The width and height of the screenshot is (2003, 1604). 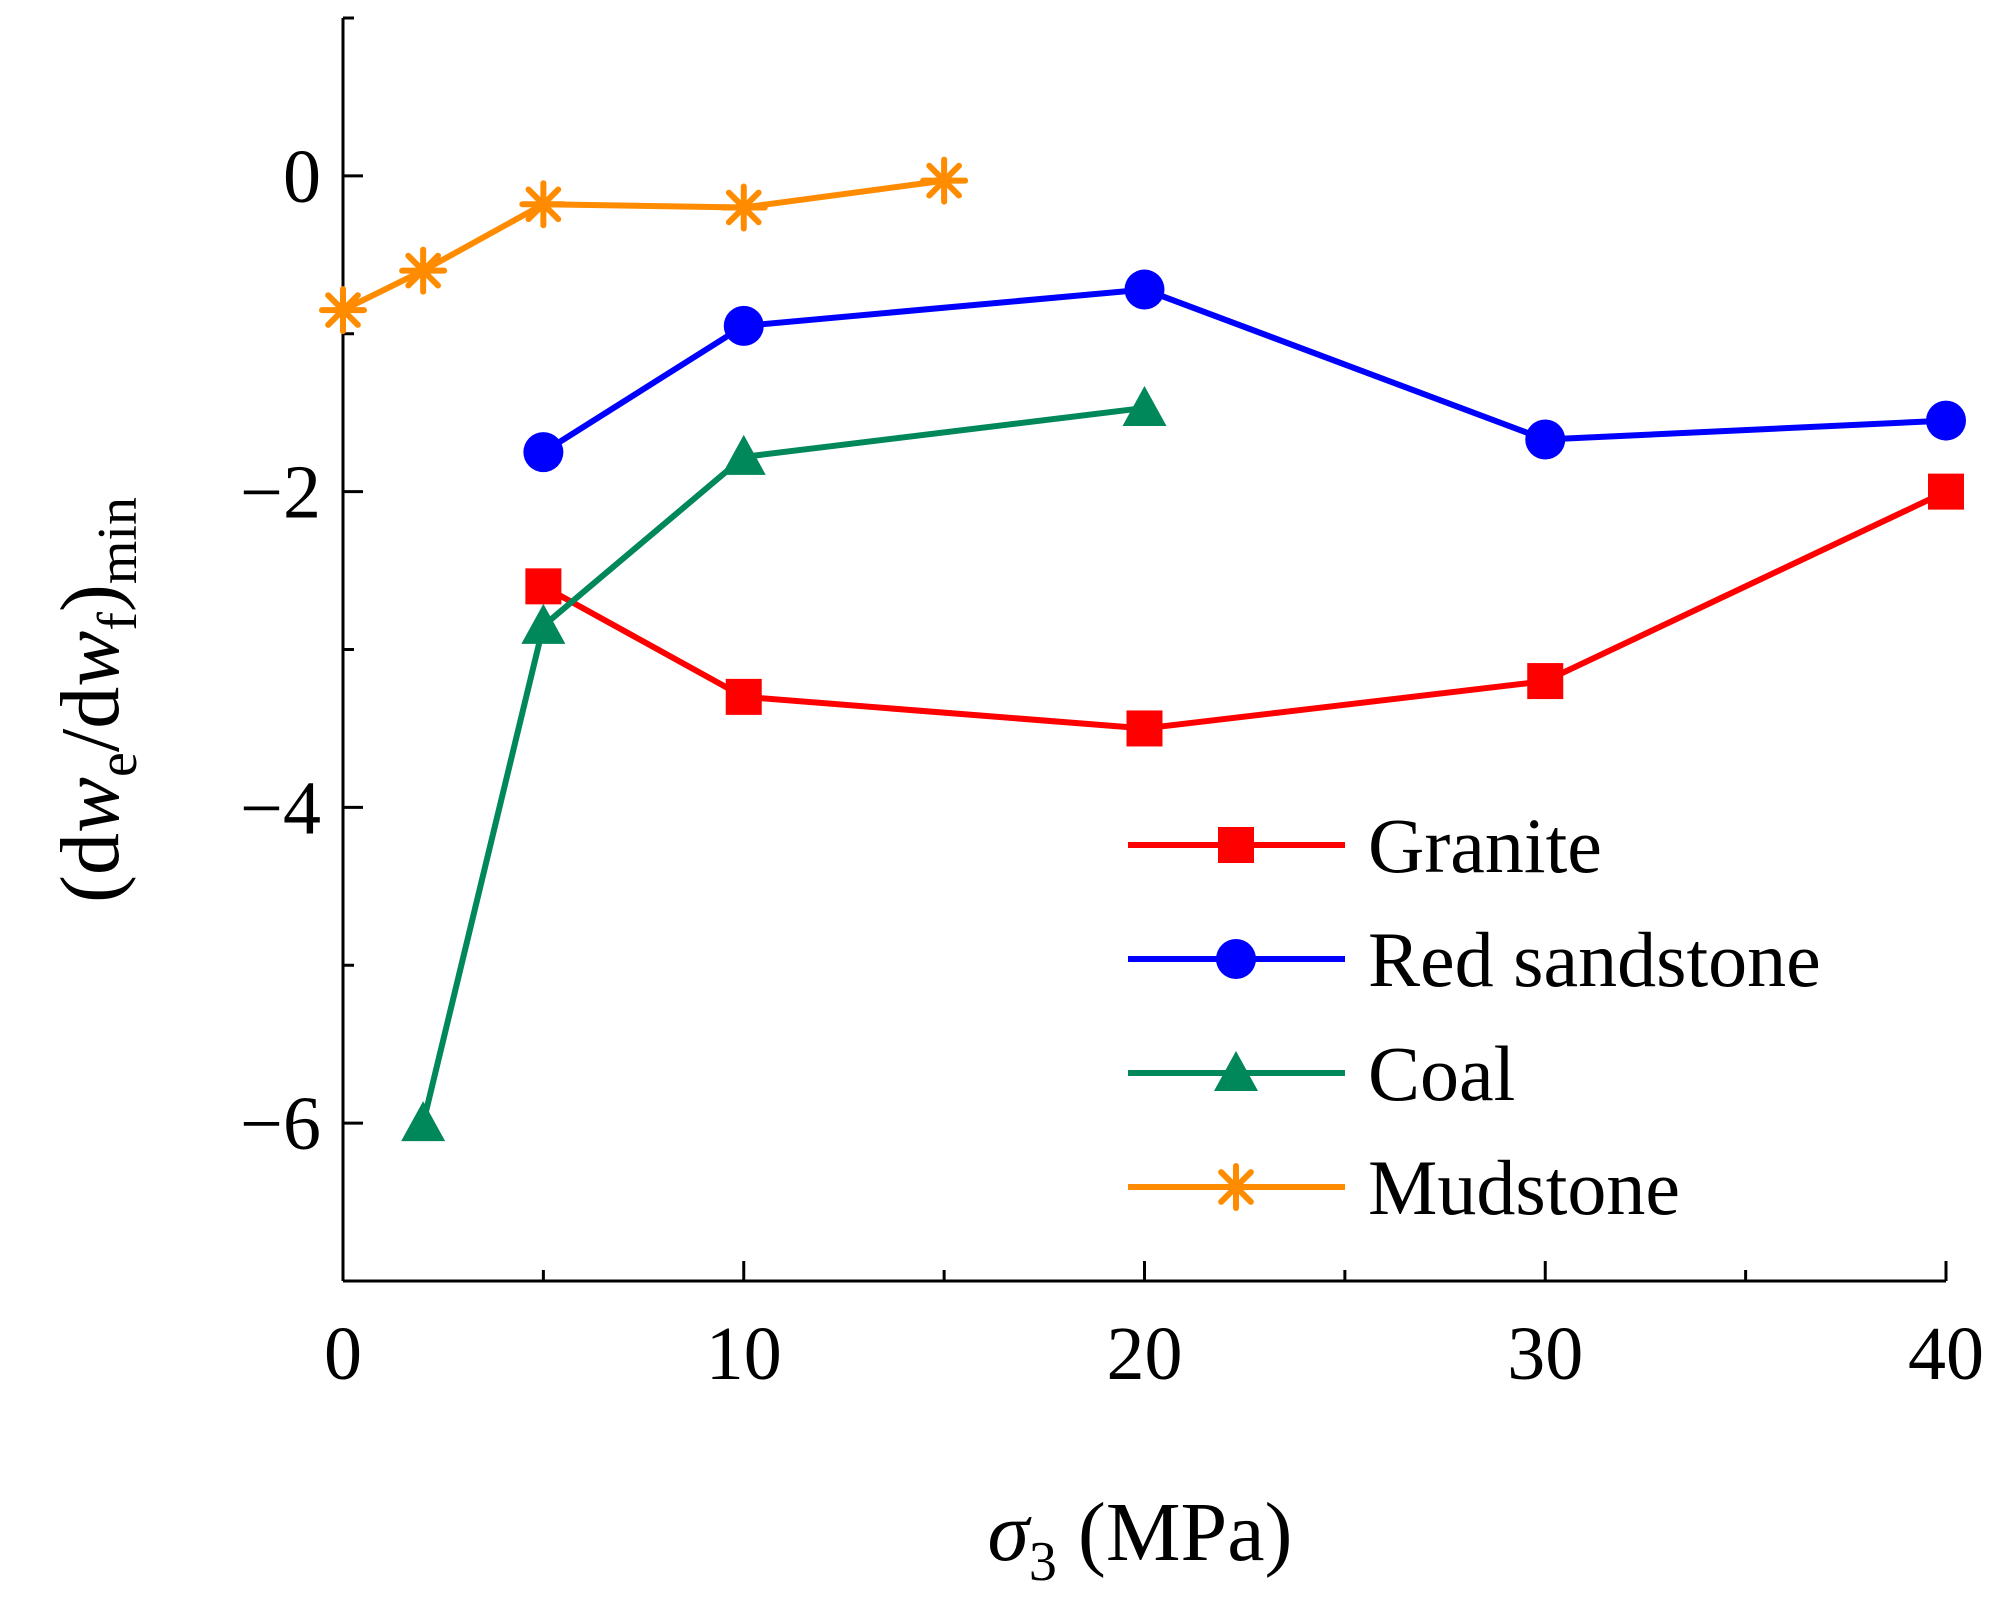 I want to click on x-title-unit: (MPa), so click(x=1175, y=1532).